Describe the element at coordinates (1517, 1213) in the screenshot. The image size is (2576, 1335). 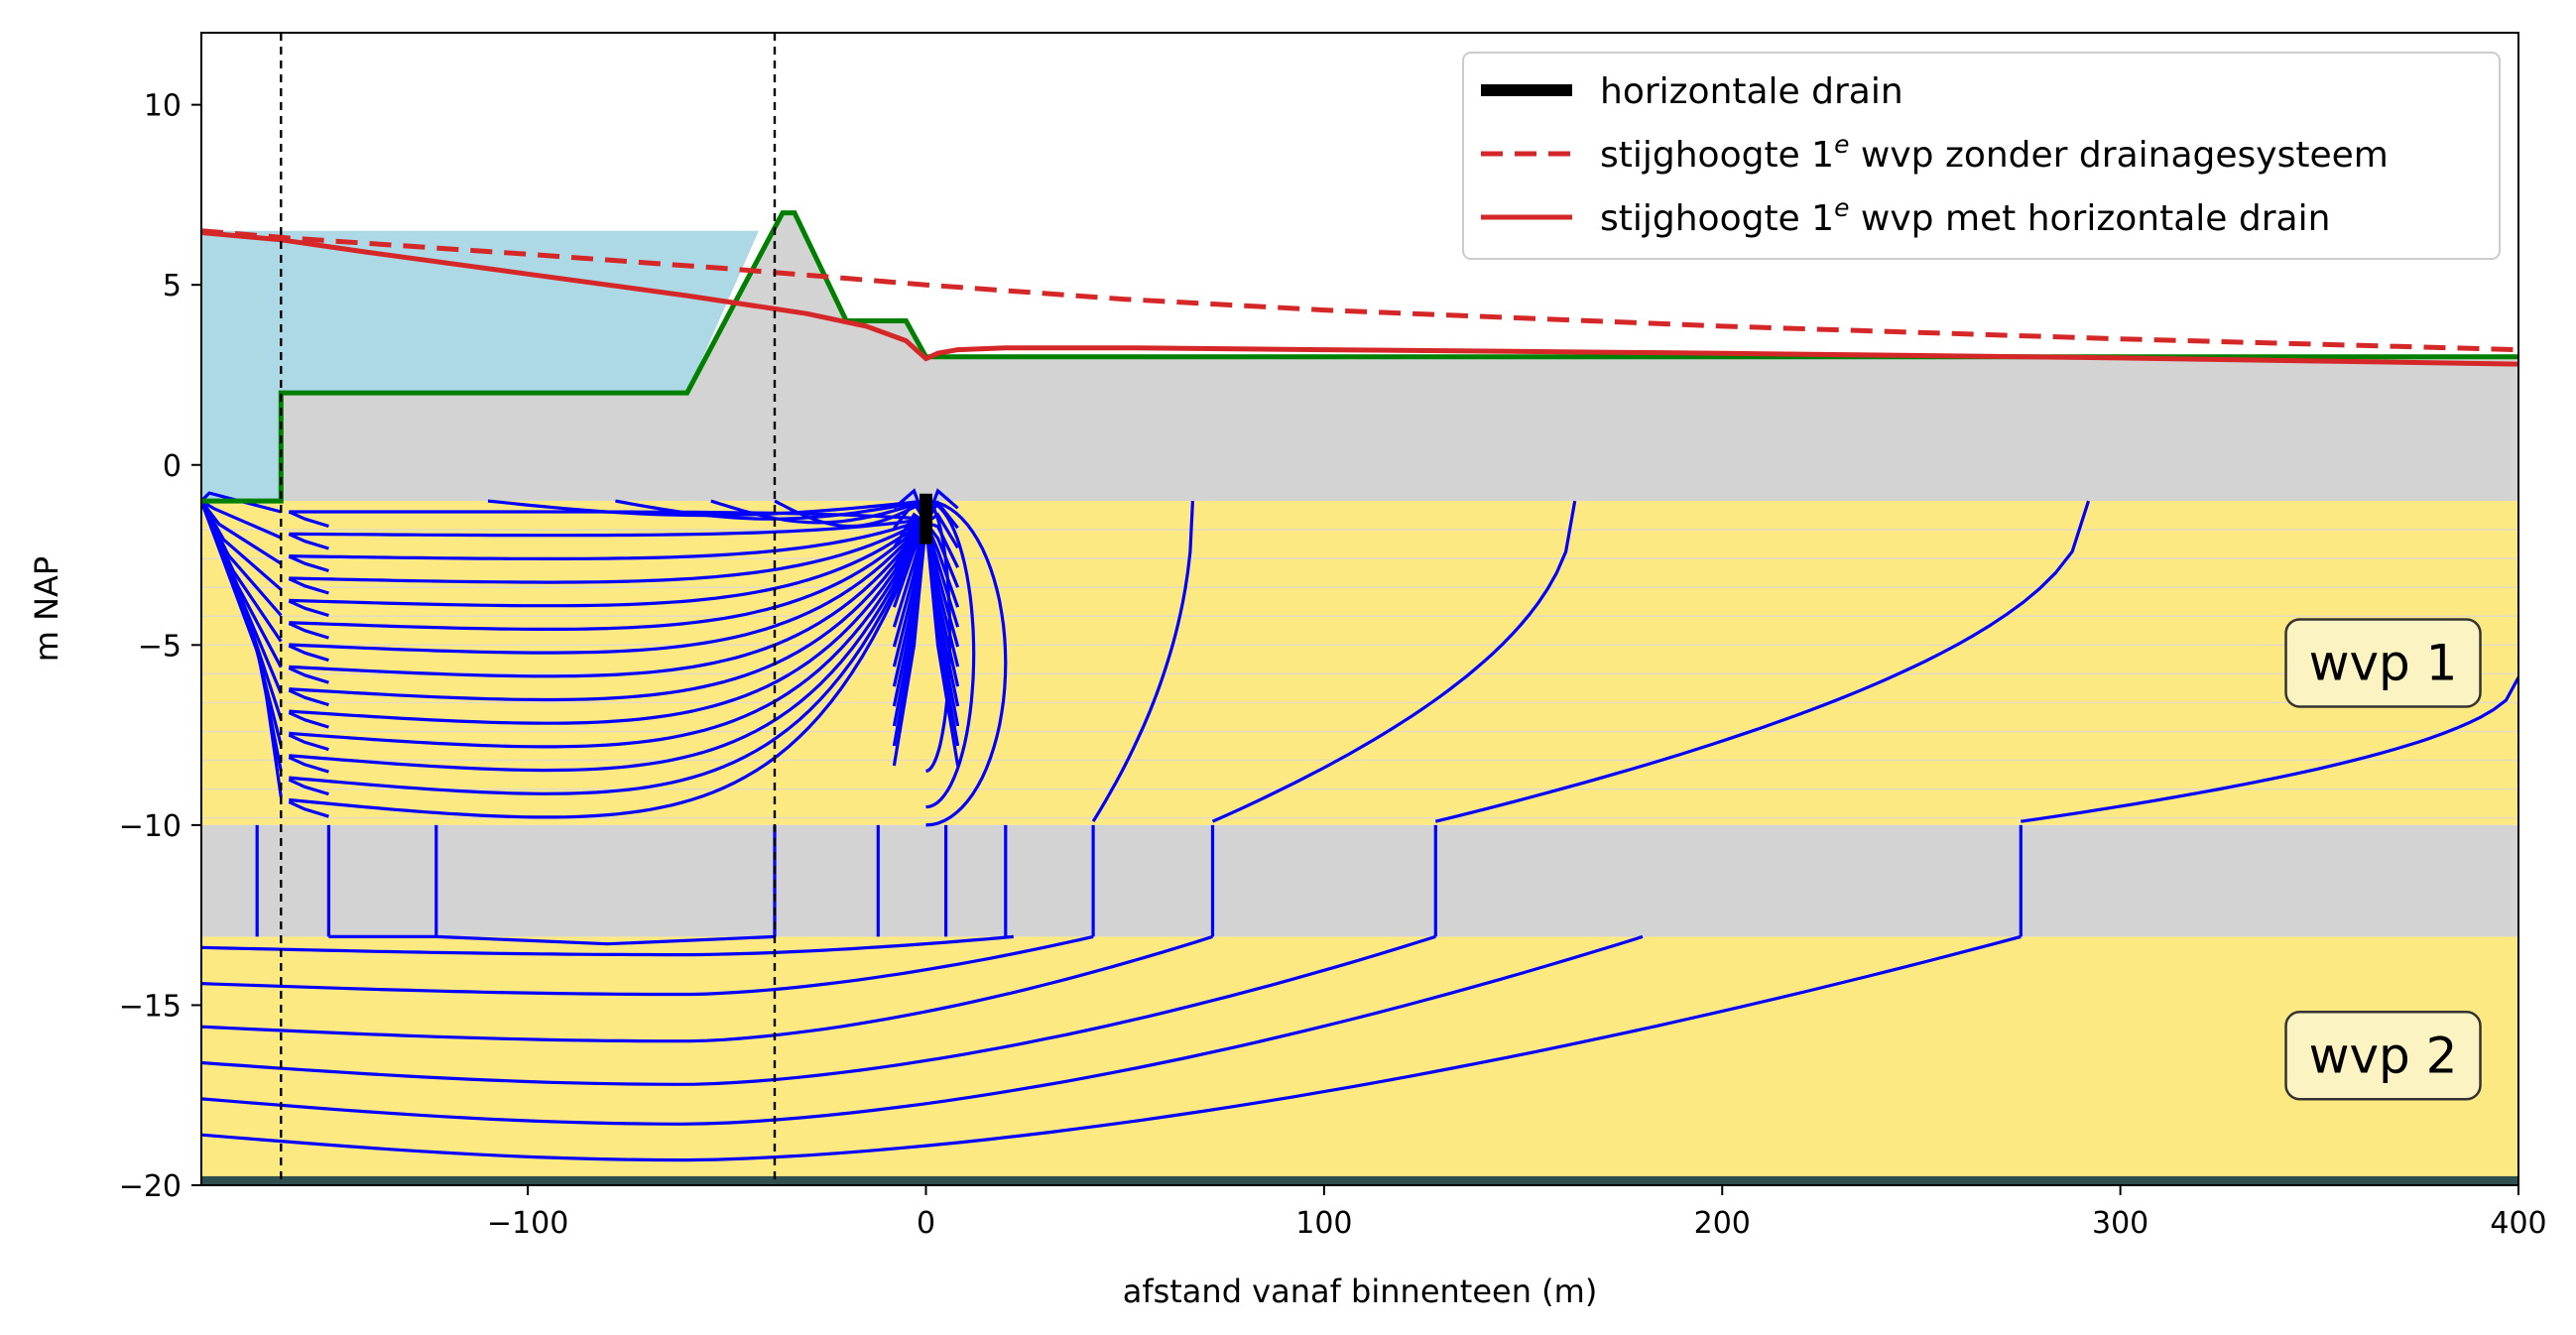
I see `x-axis: −100 0 100 200 300 400` at that location.